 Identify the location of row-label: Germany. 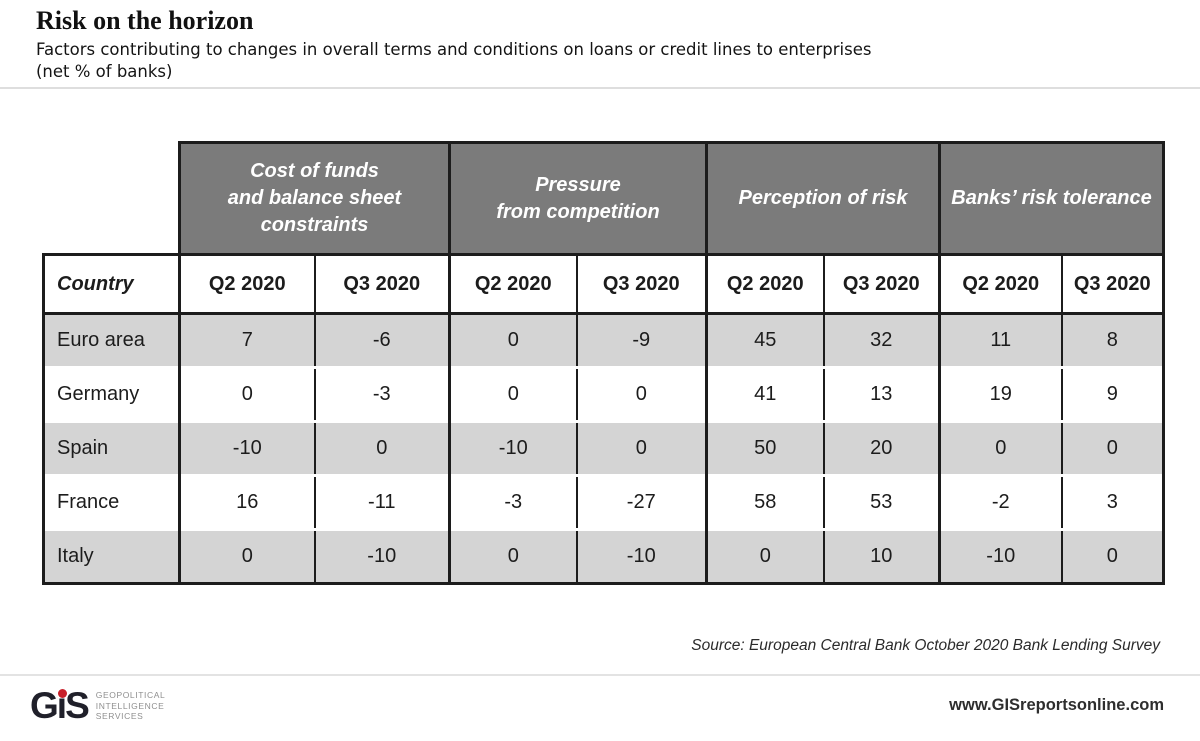
(111, 394).